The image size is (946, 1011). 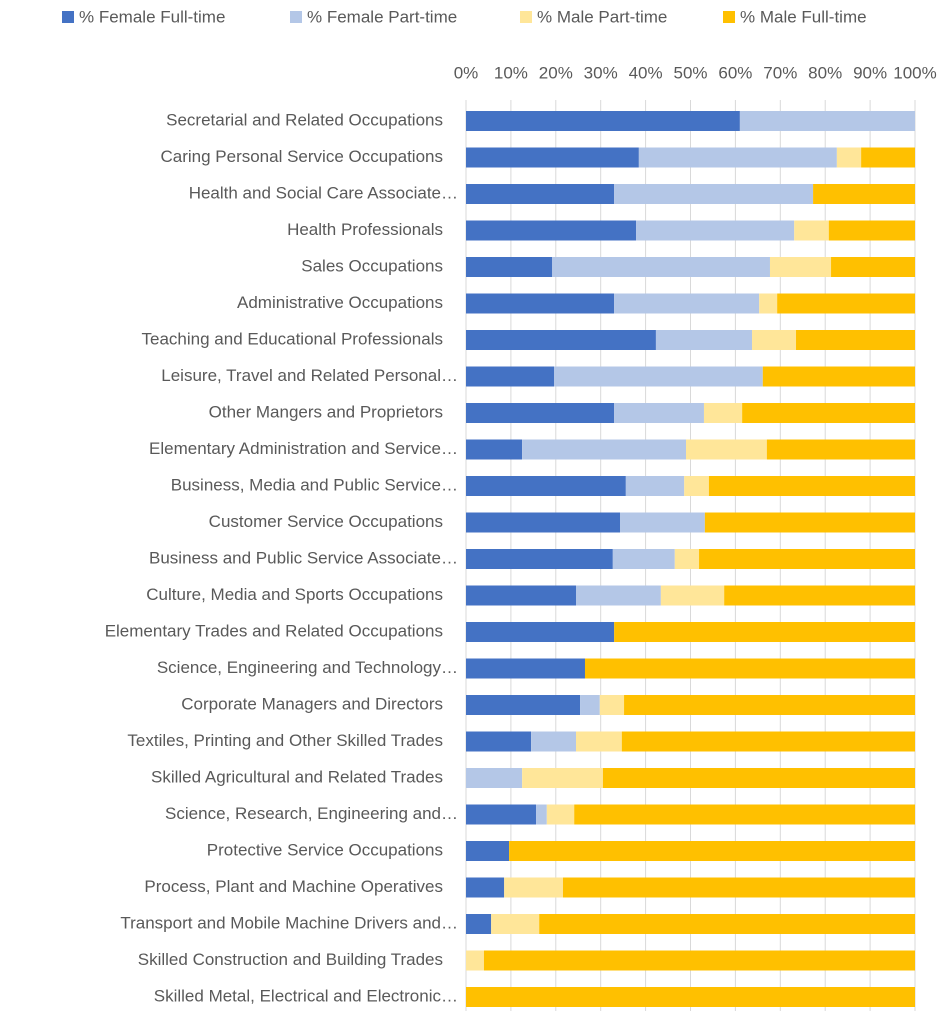 I want to click on x-tick-label: 10%, so click(x=511, y=72).